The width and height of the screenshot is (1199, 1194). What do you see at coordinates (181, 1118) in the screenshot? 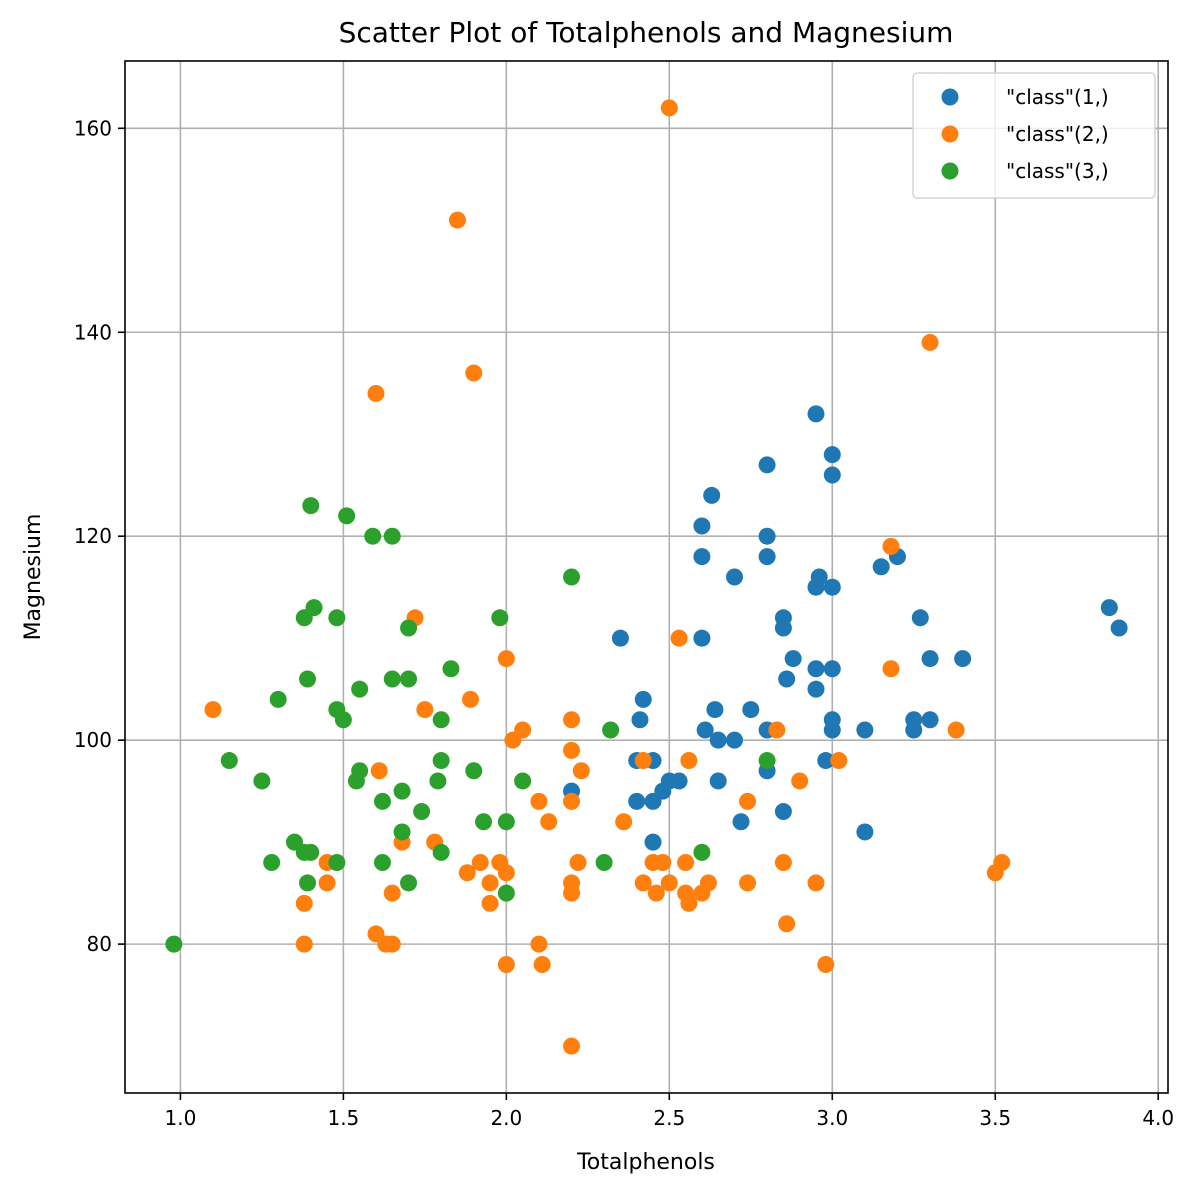
I see `x-tick-label: 1.0` at bounding box center [181, 1118].